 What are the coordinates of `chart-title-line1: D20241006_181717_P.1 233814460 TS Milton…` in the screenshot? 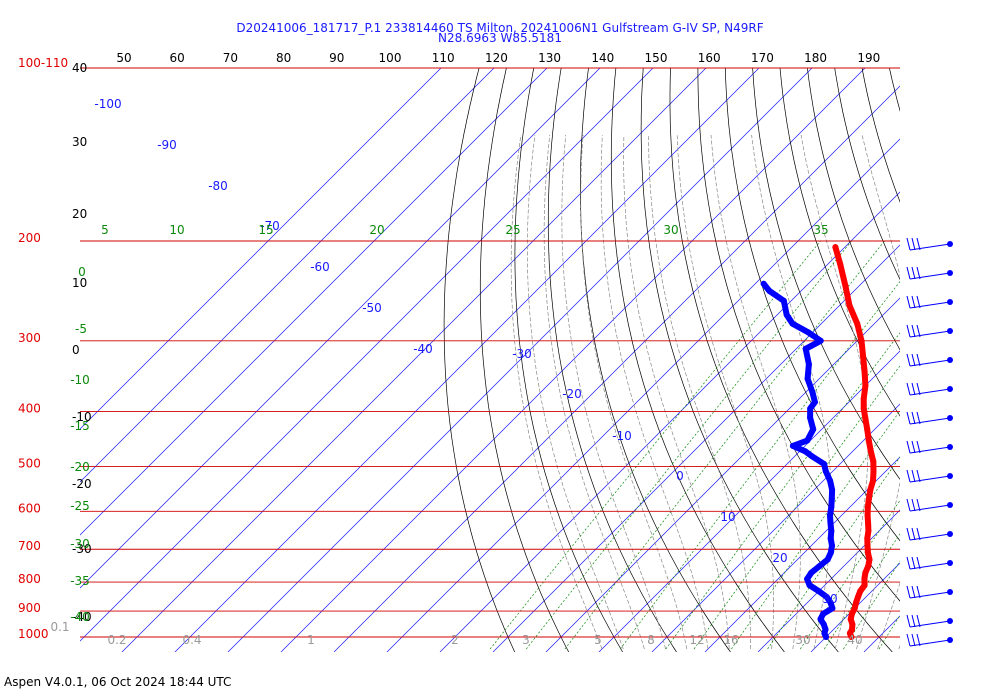 It's located at (499, 28).